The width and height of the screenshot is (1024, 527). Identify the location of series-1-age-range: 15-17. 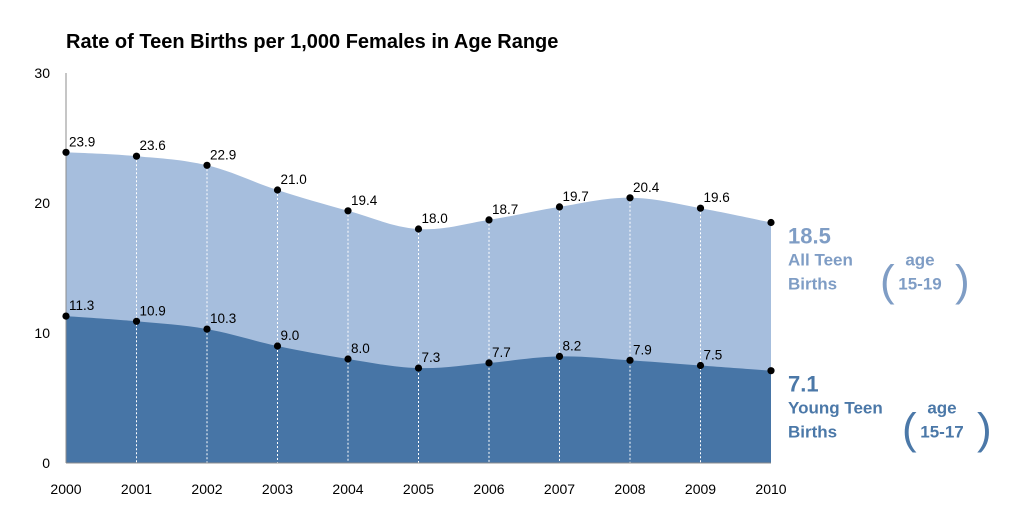
(941, 432).